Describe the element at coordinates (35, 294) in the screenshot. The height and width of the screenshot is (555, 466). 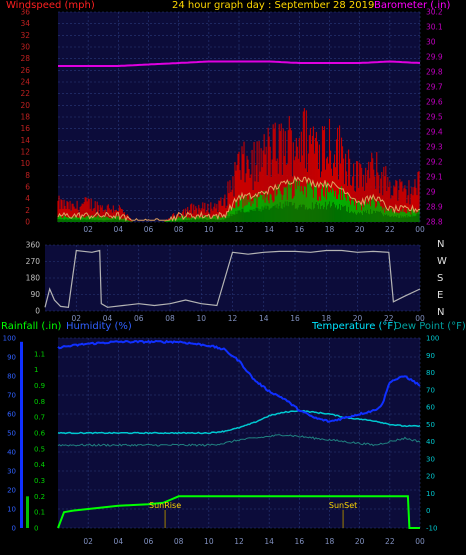
I see `direction-y-tick-label: 90` at that location.